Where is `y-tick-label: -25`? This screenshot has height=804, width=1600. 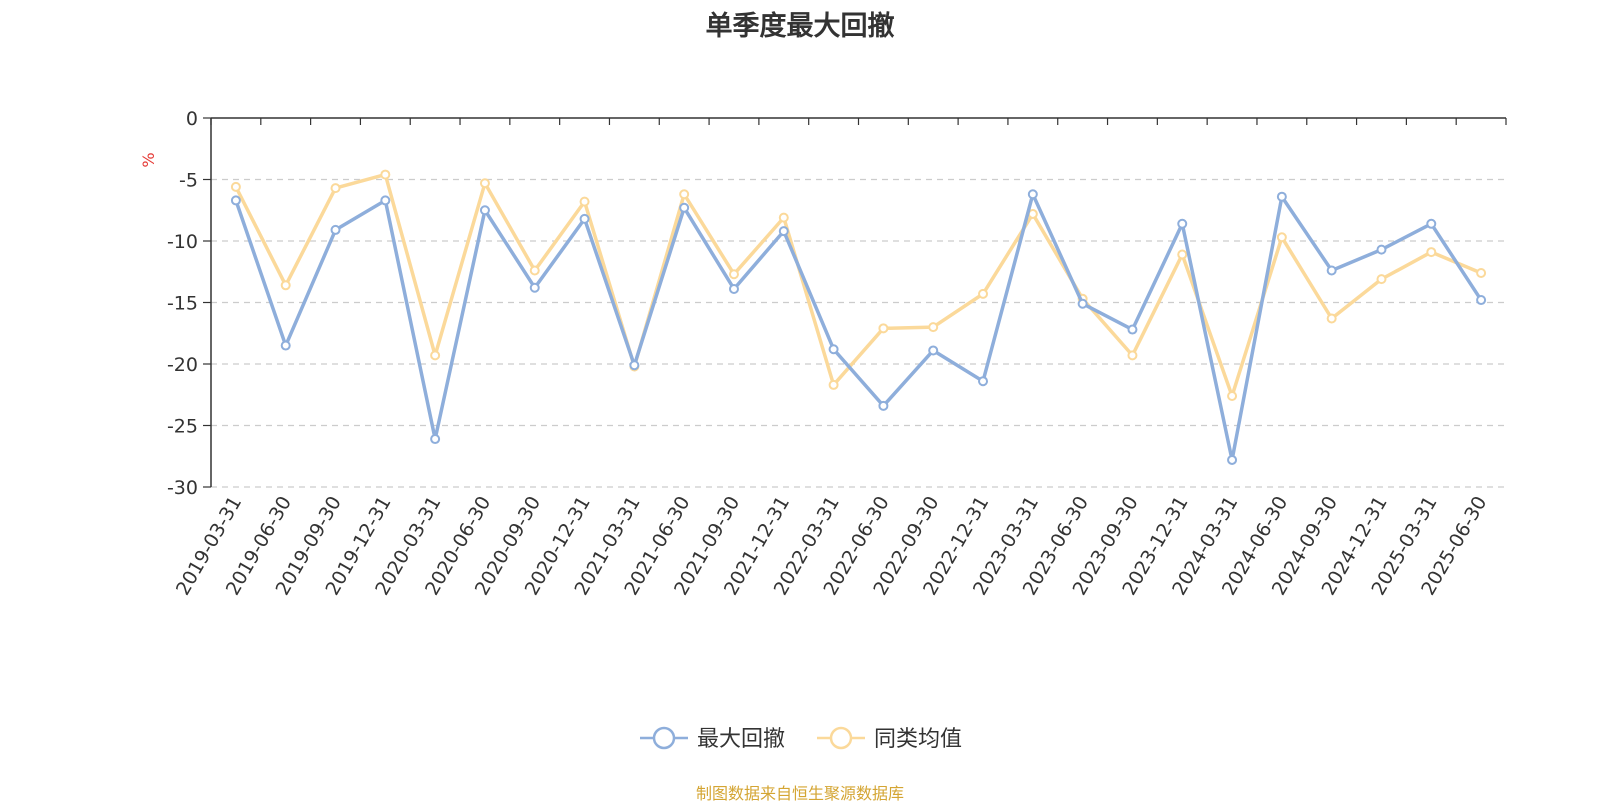 y-tick-label: -25 is located at coordinates (182, 427).